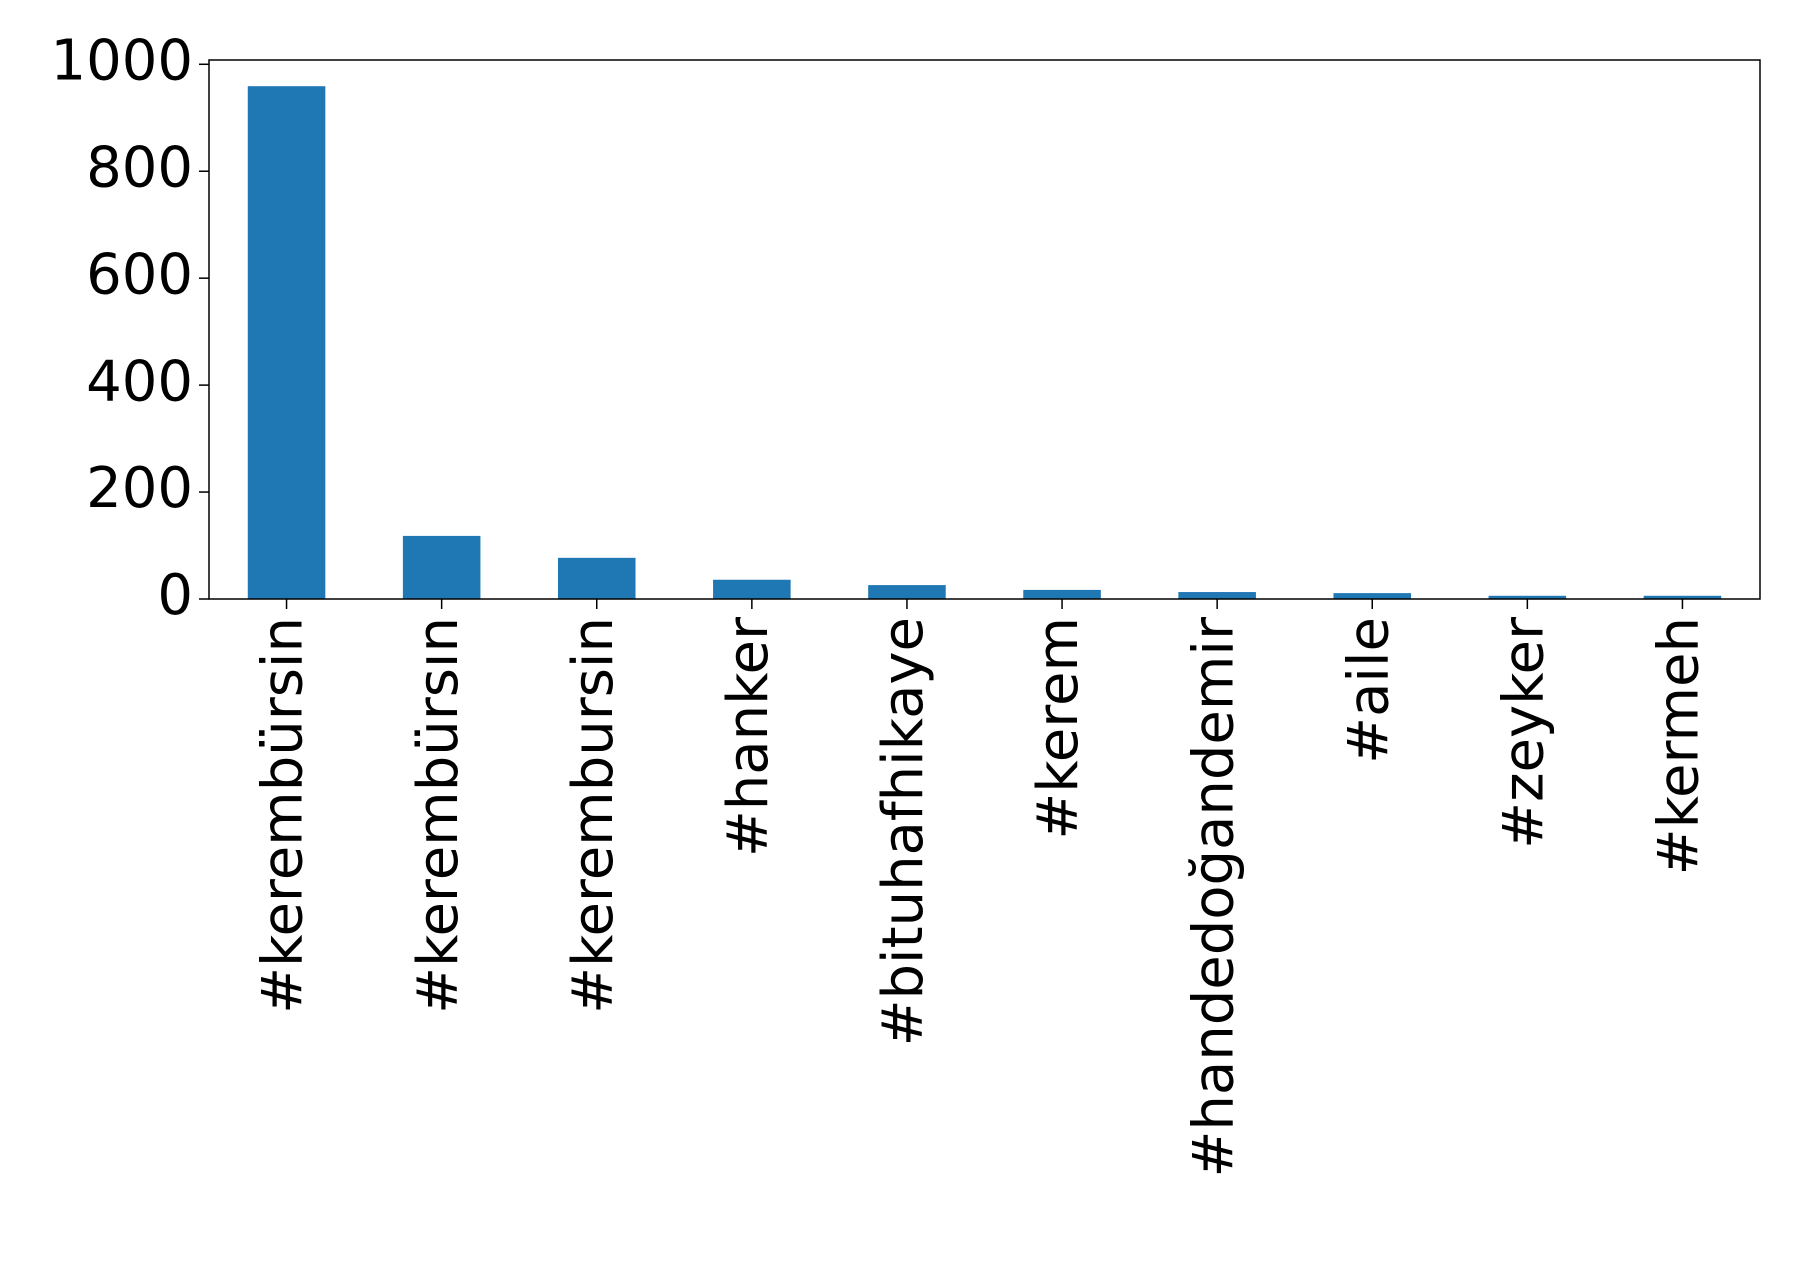 This screenshot has width=1798, height=1274. I want to click on y-tick-label: 400, so click(139, 381).